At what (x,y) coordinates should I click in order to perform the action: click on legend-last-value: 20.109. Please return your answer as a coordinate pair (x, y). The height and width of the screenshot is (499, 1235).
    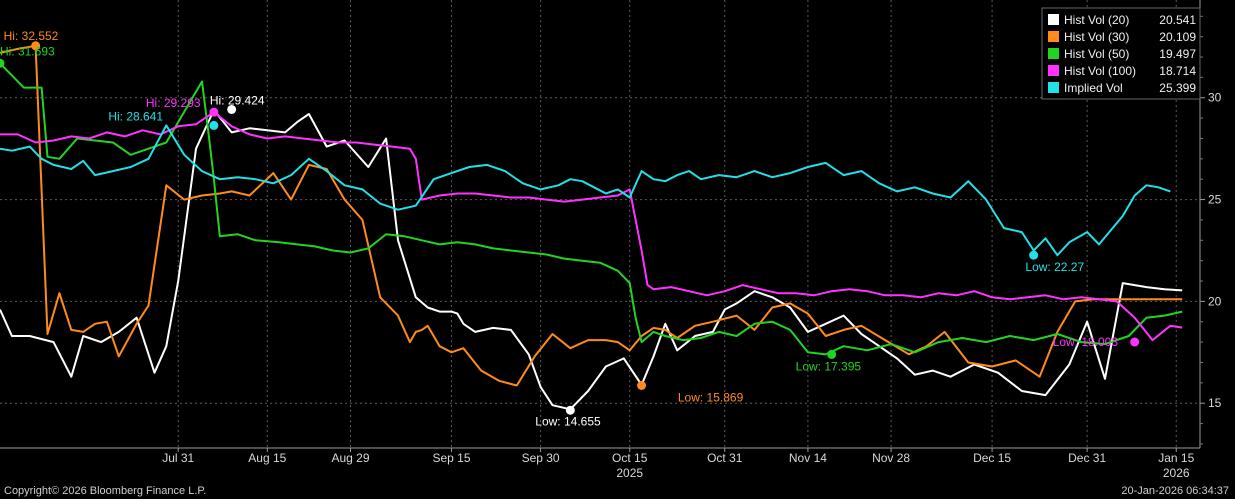
    Looking at the image, I should click on (1177, 37).